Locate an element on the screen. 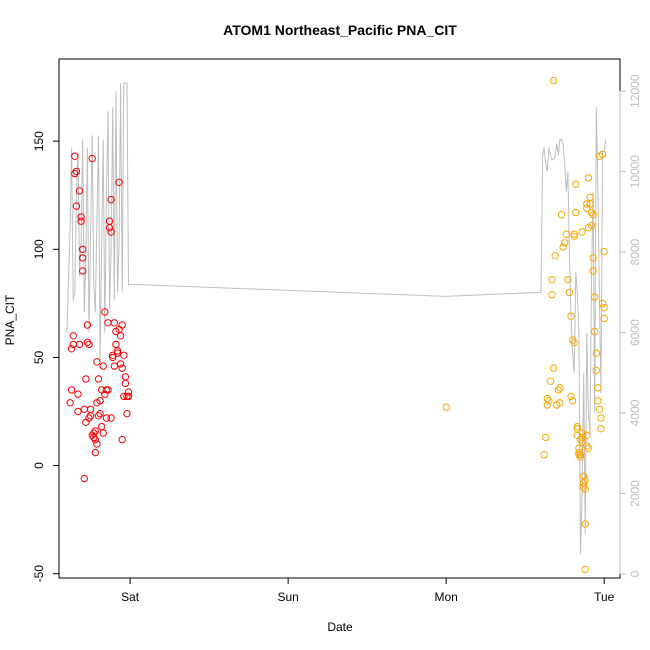 The image size is (650, 650). y-tick-label: 100 is located at coordinates (39, 249).